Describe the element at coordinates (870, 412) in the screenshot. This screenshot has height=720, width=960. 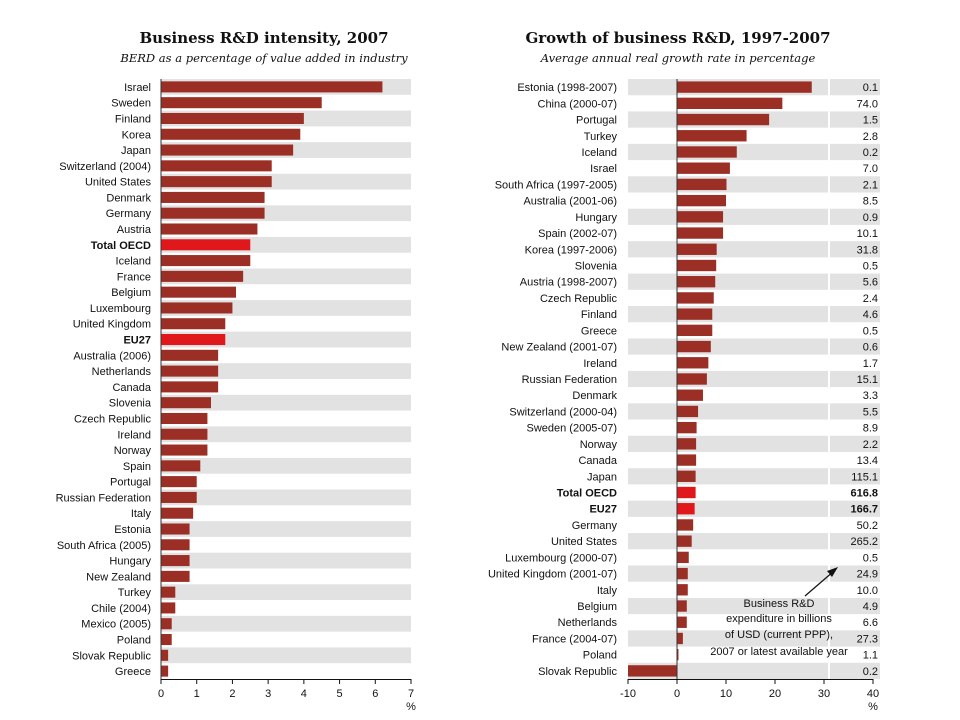
I see `expenditure-value: 5.5` at that location.